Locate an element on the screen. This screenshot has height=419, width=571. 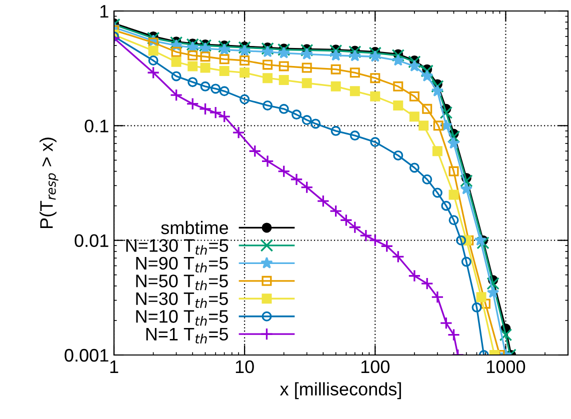
y-tick-label: 0.1 is located at coordinates (96, 126).